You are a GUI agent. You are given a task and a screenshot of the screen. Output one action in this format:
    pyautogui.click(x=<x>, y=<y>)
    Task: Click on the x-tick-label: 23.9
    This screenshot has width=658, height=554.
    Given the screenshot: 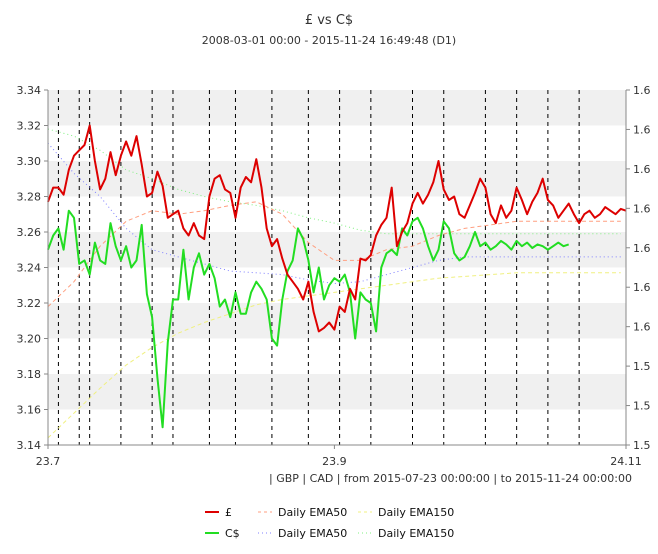 What is the action you would take?
    pyautogui.click(x=334, y=461)
    